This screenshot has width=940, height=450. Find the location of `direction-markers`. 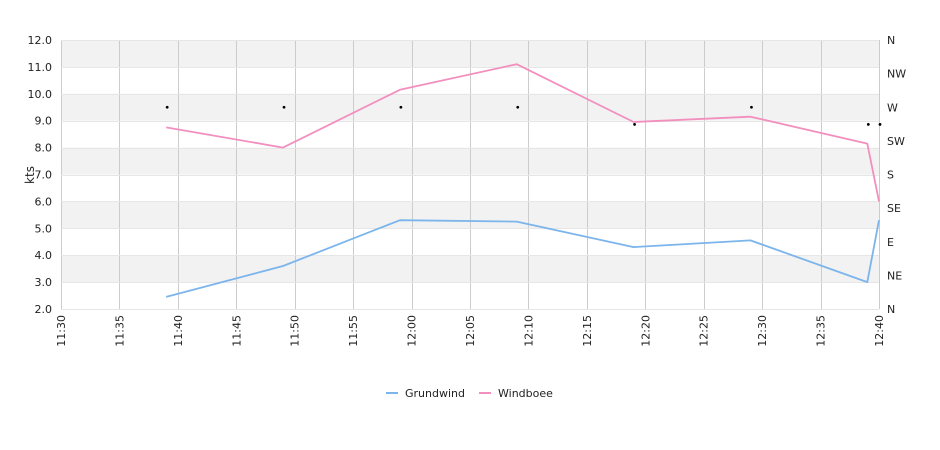

direction-markers is located at coordinates (523, 115).